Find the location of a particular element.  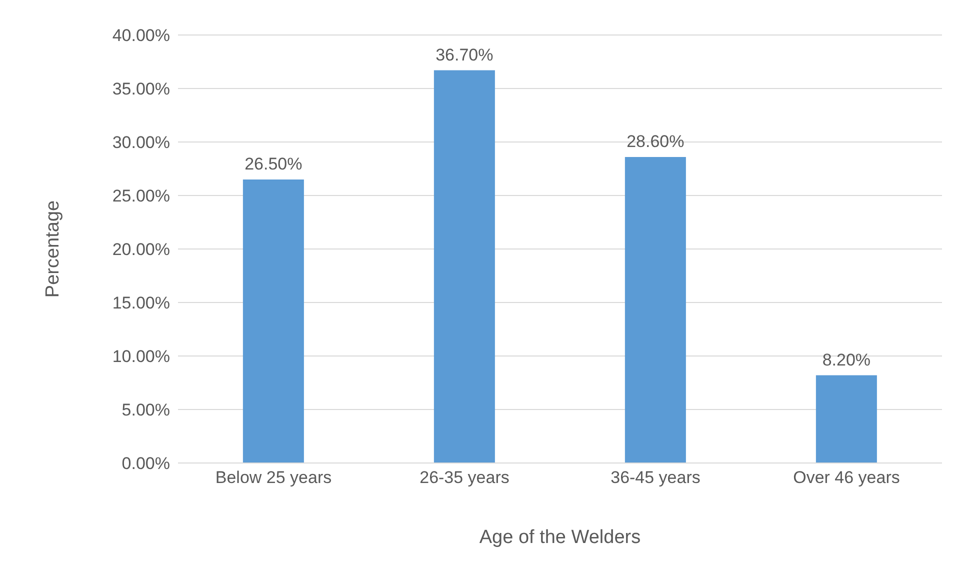

data-label: 26.50% is located at coordinates (273, 164).